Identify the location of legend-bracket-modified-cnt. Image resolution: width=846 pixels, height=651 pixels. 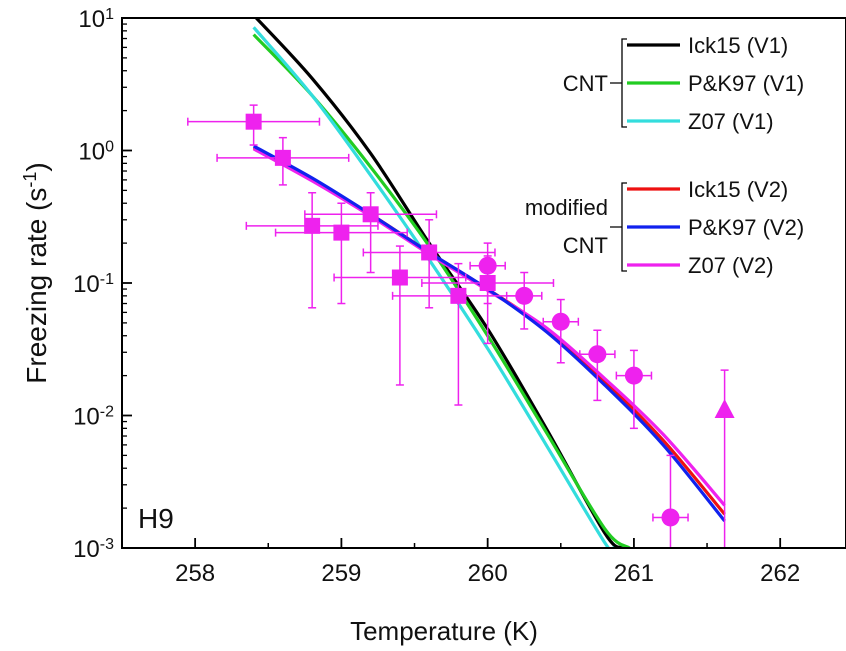
(618, 227).